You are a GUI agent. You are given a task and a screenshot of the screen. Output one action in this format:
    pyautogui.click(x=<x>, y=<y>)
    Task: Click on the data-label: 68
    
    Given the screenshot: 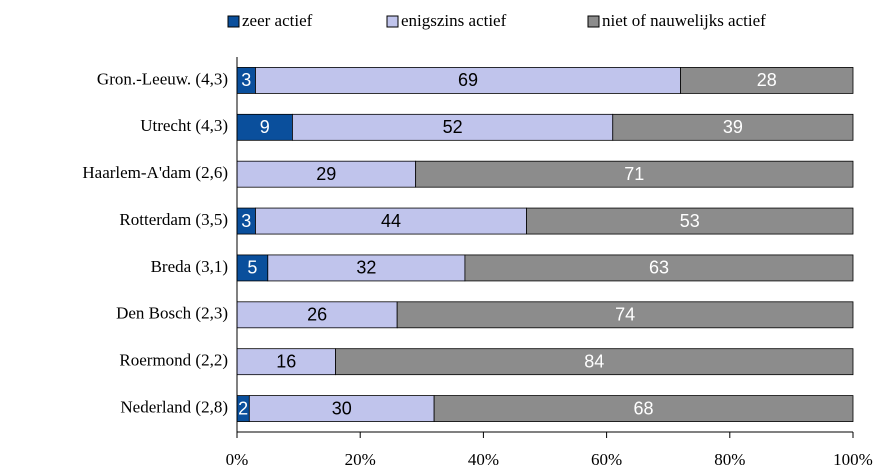 What is the action you would take?
    pyautogui.click(x=644, y=408)
    